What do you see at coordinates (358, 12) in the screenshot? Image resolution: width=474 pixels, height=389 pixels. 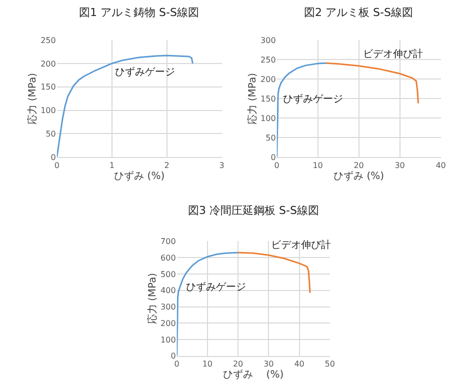 I see `chart-title: 図2 アルミ板 S-S線図` at bounding box center [358, 12].